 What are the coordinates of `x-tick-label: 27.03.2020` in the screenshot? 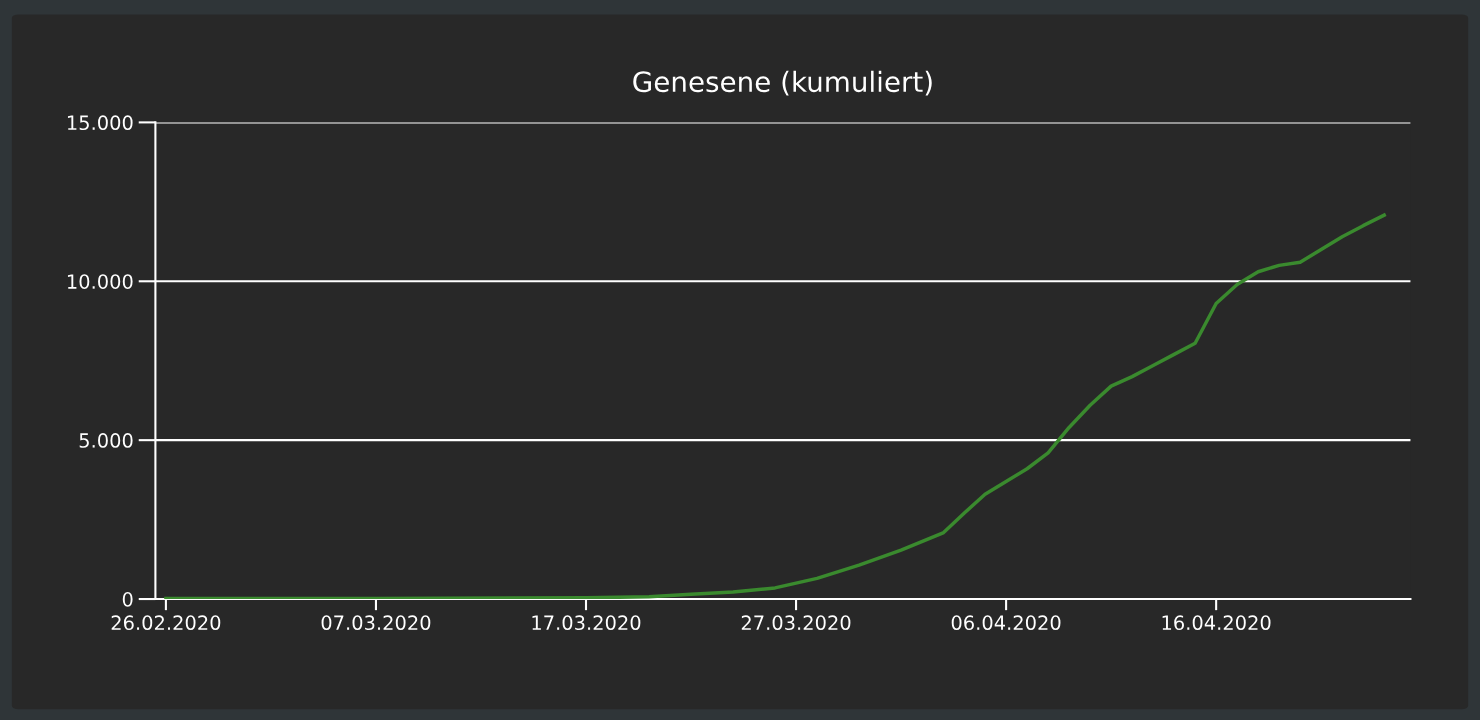 It's located at (796, 623).